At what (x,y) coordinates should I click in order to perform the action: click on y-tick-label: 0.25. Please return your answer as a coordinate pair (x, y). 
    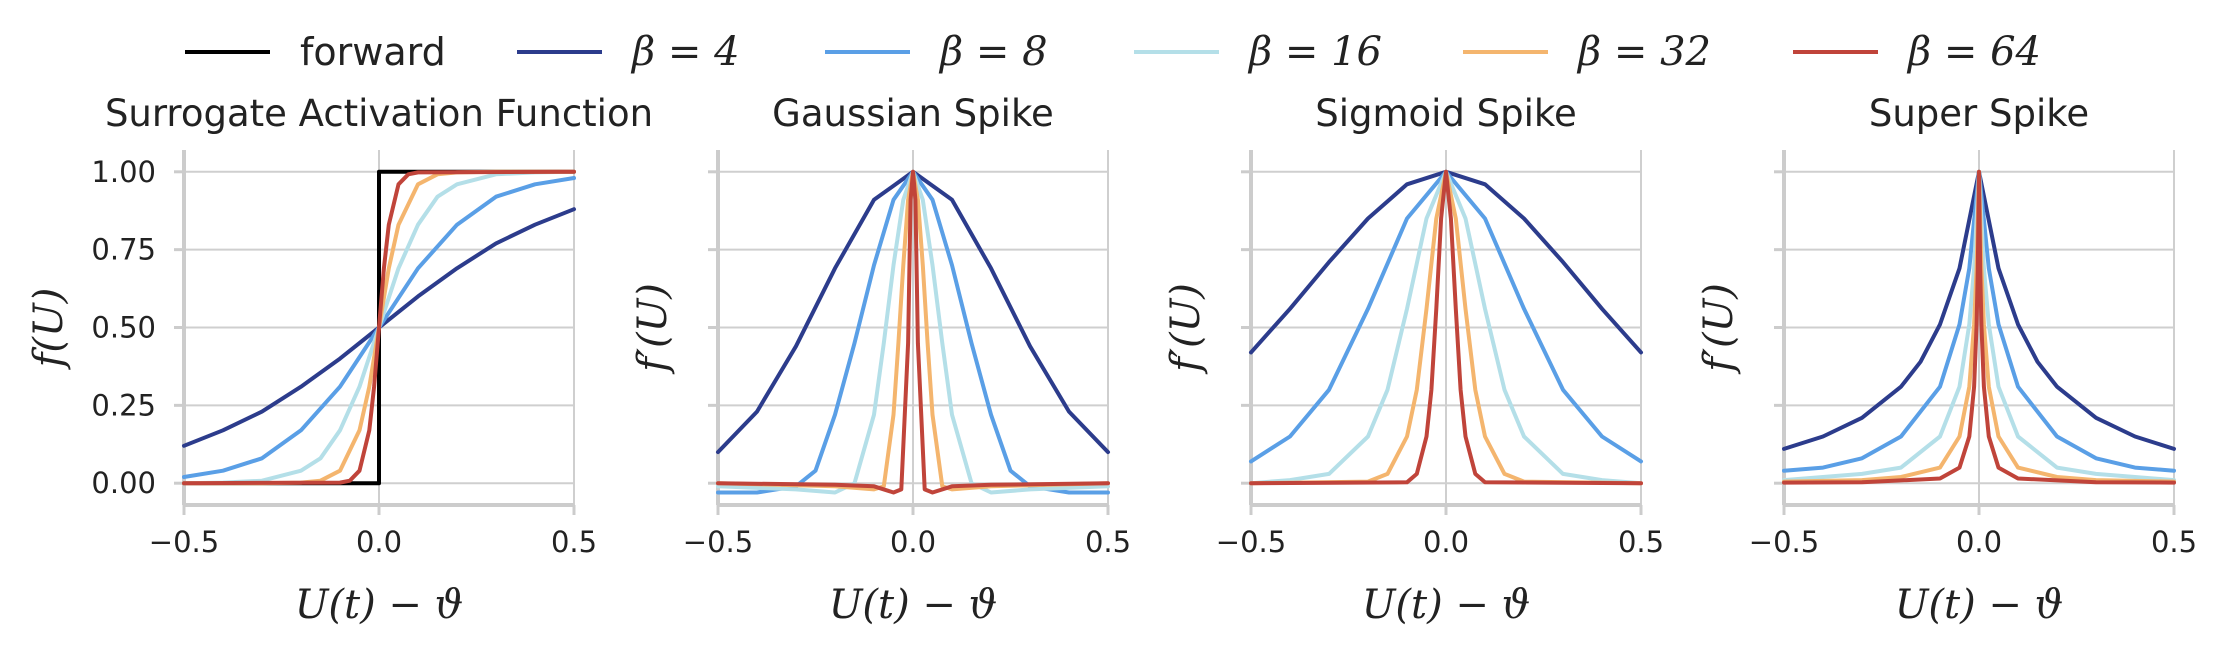
    Looking at the image, I should click on (123, 405).